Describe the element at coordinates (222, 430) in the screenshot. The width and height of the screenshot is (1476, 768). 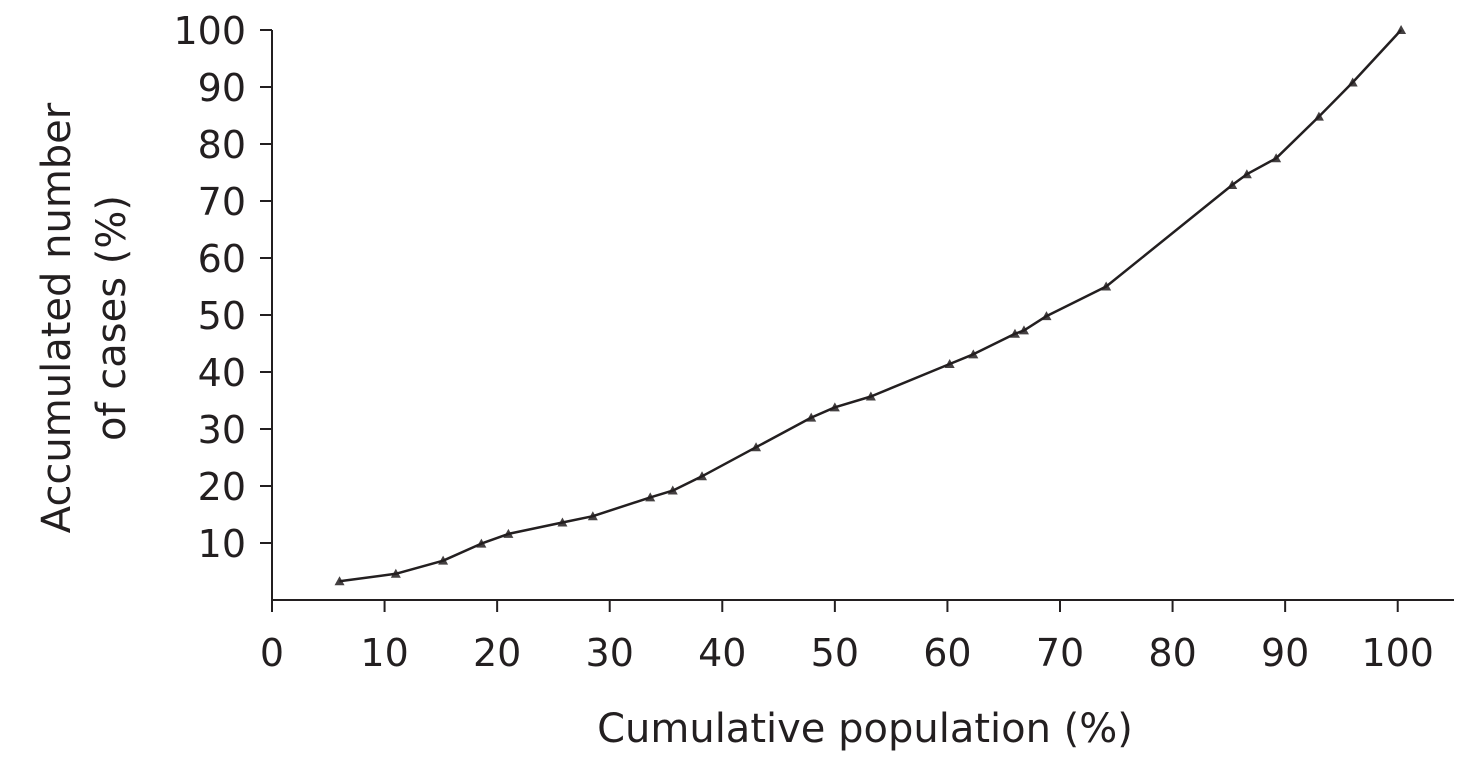
I see `y-tick-label: 30` at that location.